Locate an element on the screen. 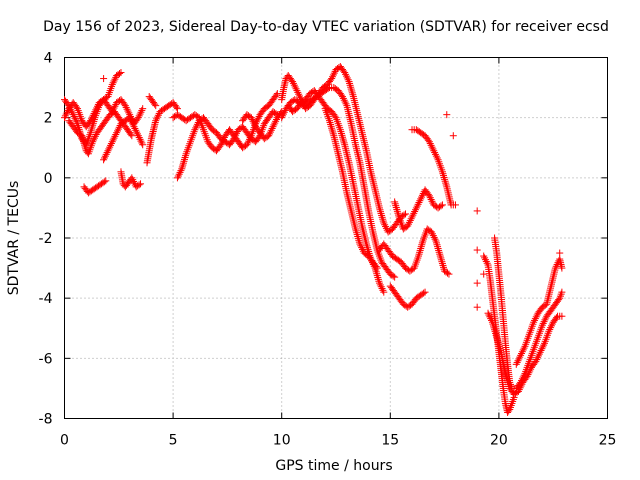 The width and height of the screenshot is (640, 480). x-tick-label: 20 is located at coordinates (499, 441).